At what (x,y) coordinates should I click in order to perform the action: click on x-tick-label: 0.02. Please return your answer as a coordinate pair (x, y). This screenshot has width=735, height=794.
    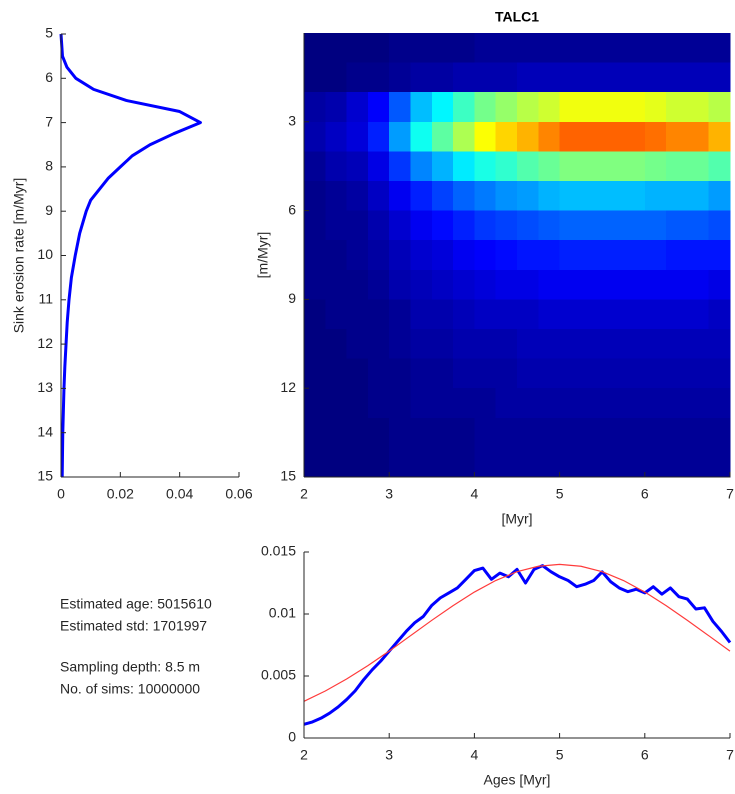
    Looking at the image, I should click on (120, 494).